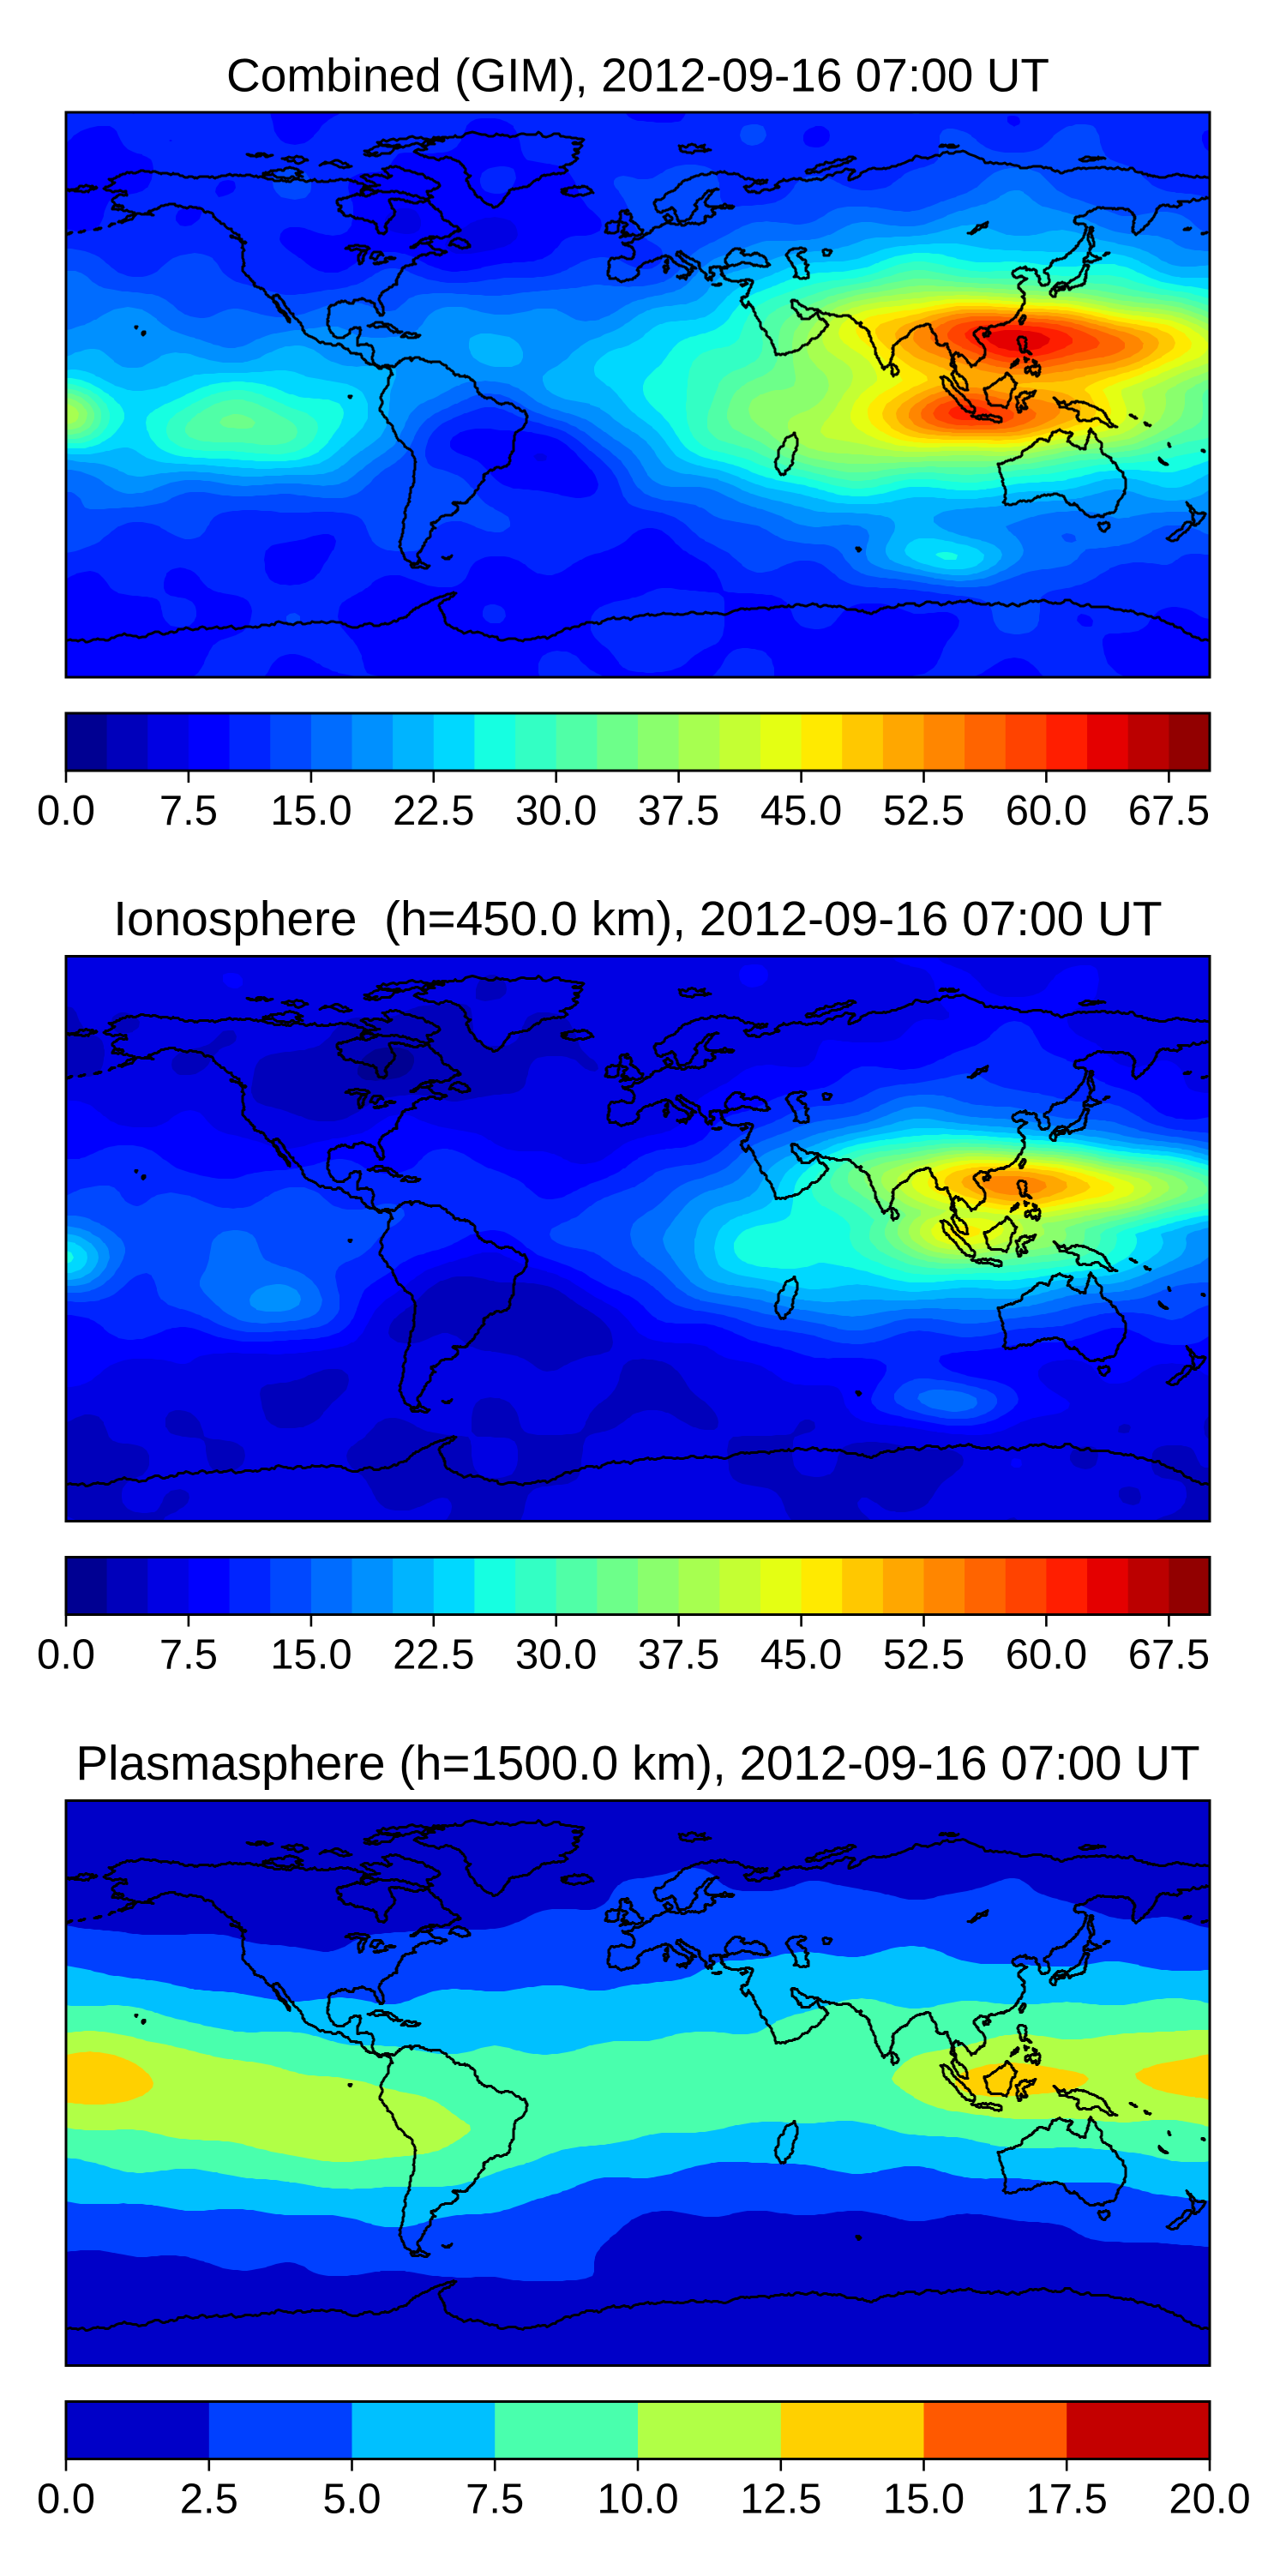 The width and height of the screenshot is (1286, 2576). What do you see at coordinates (1209, 2500) in the screenshot?
I see `svg-text: 20.0` at bounding box center [1209, 2500].